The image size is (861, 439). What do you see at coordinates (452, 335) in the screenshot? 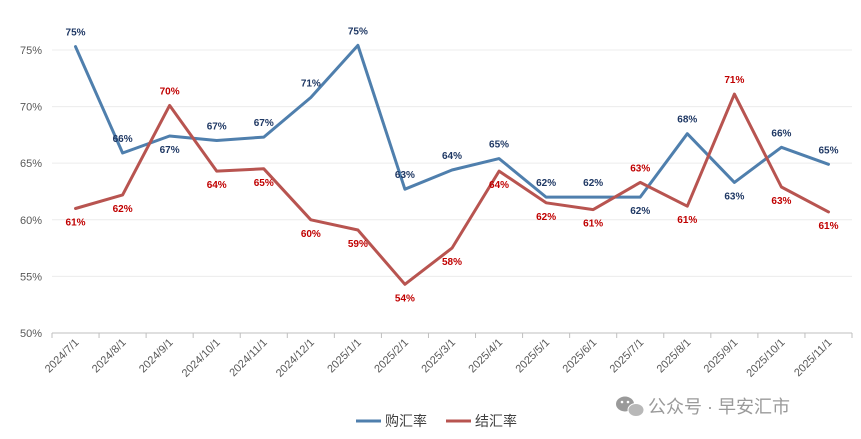
I see `x-axis` at bounding box center [452, 335].